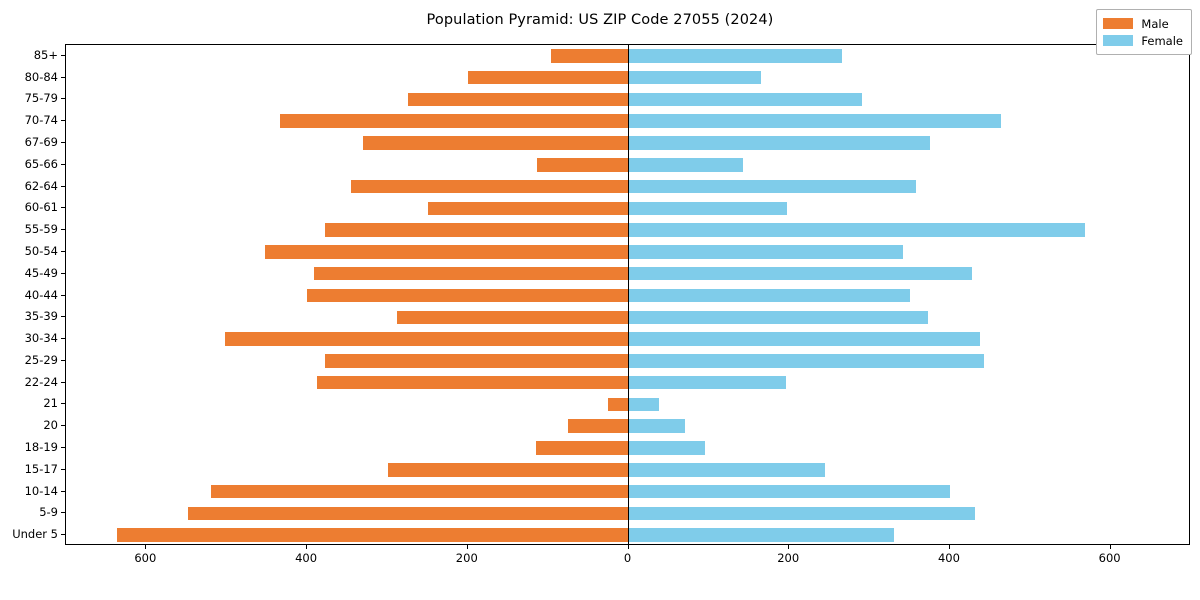 The width and height of the screenshot is (1200, 600). I want to click on x-axis-tick-label: 400, so click(948, 558).